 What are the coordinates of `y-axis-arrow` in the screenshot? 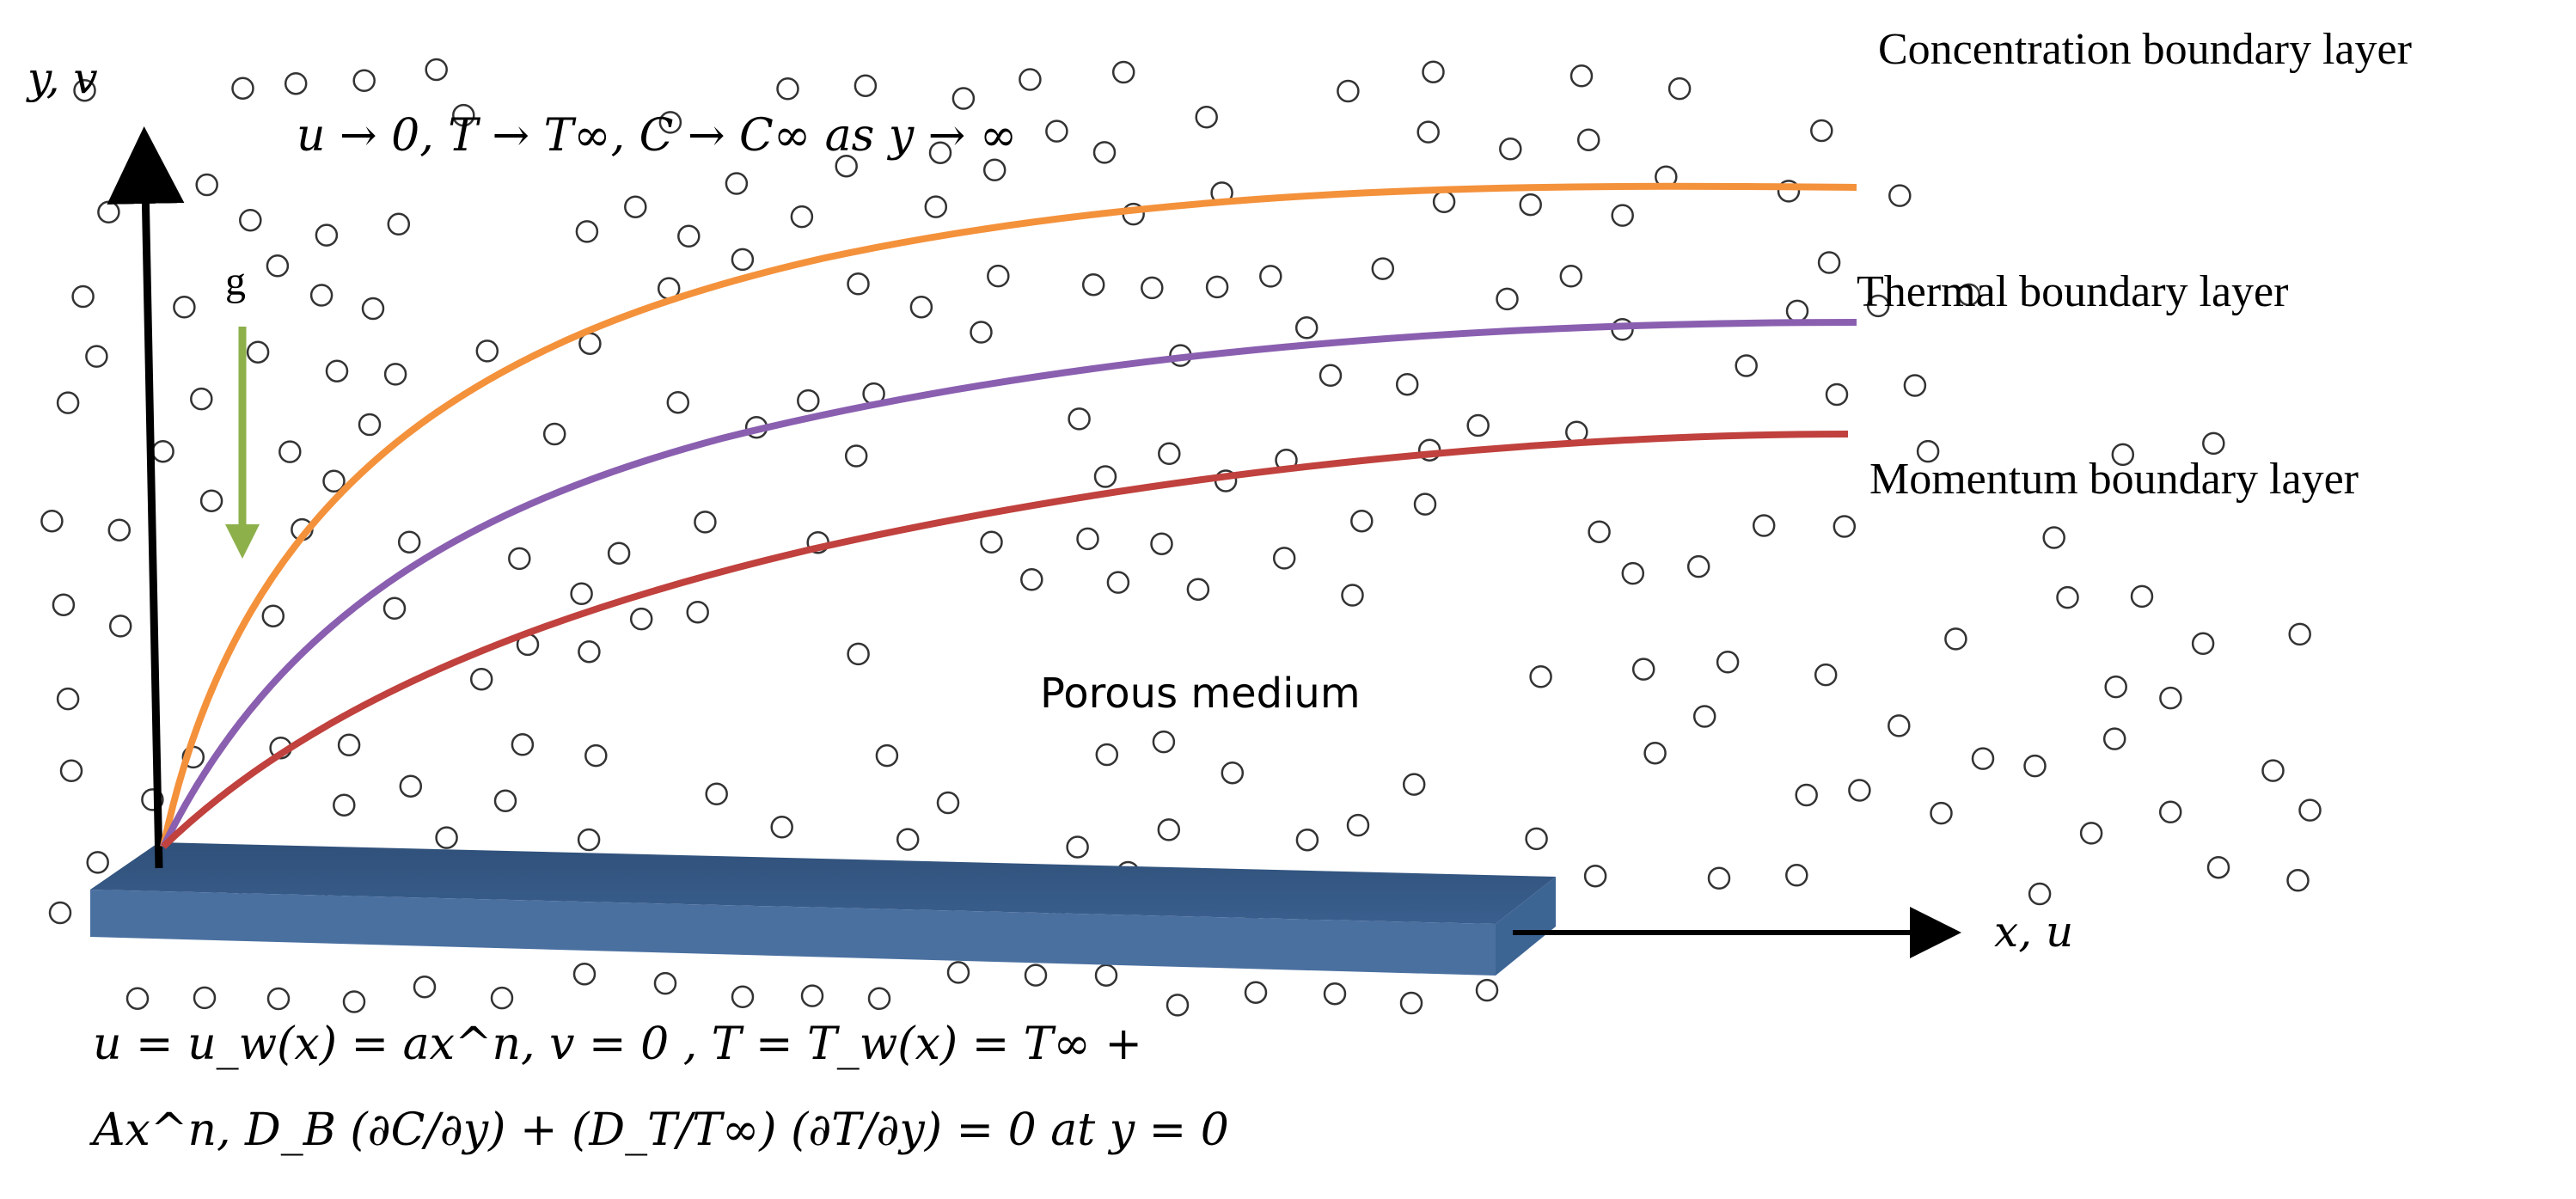 It's located at (146, 497).